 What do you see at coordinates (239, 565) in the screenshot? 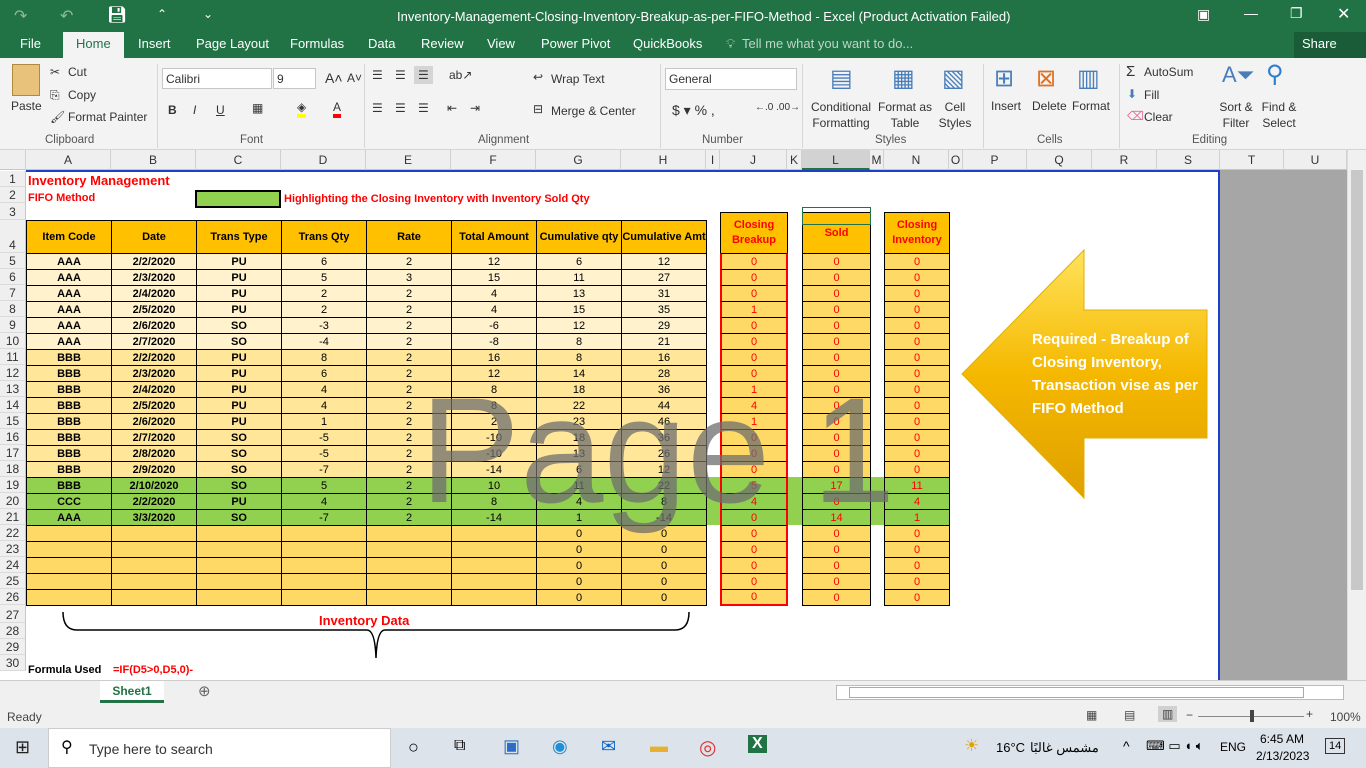
I see `cell-C24` at bounding box center [239, 565].